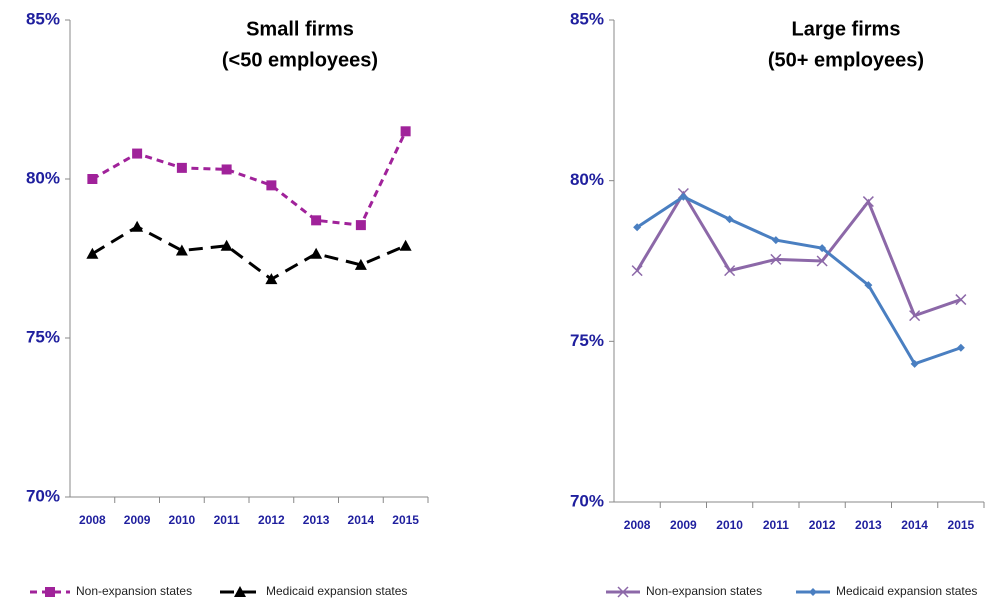 Image resolution: width=997 pixels, height=602 pixels. I want to click on chart-title: Large firms, so click(846, 29).